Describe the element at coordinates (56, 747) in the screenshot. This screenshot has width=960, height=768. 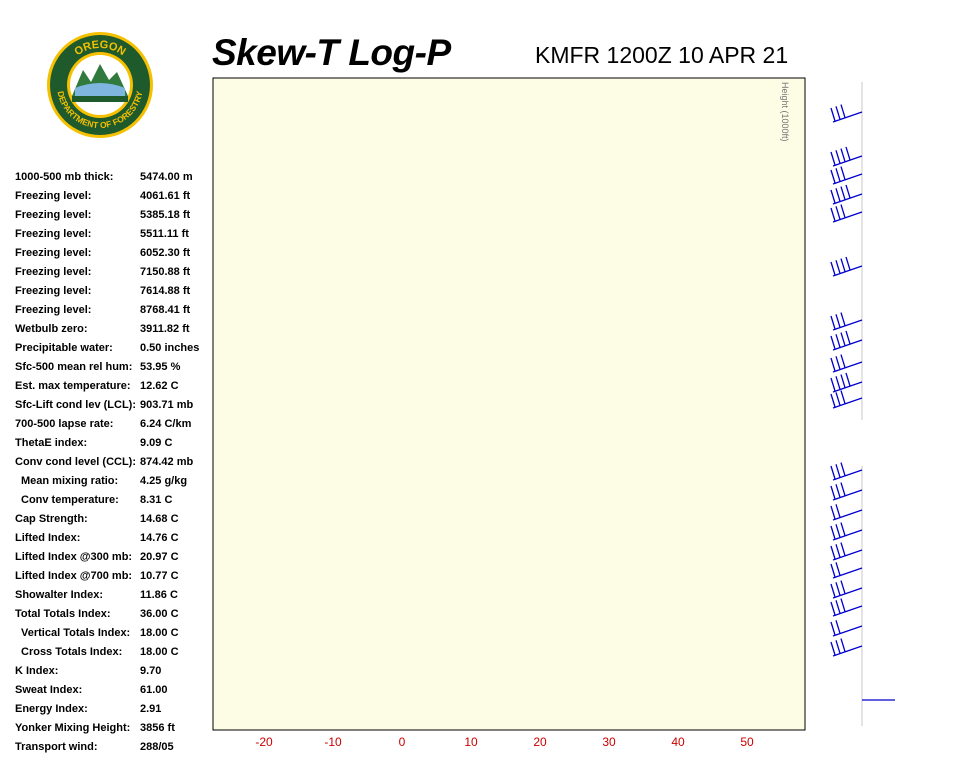
I see `stat-label: Transport wind:` at that location.